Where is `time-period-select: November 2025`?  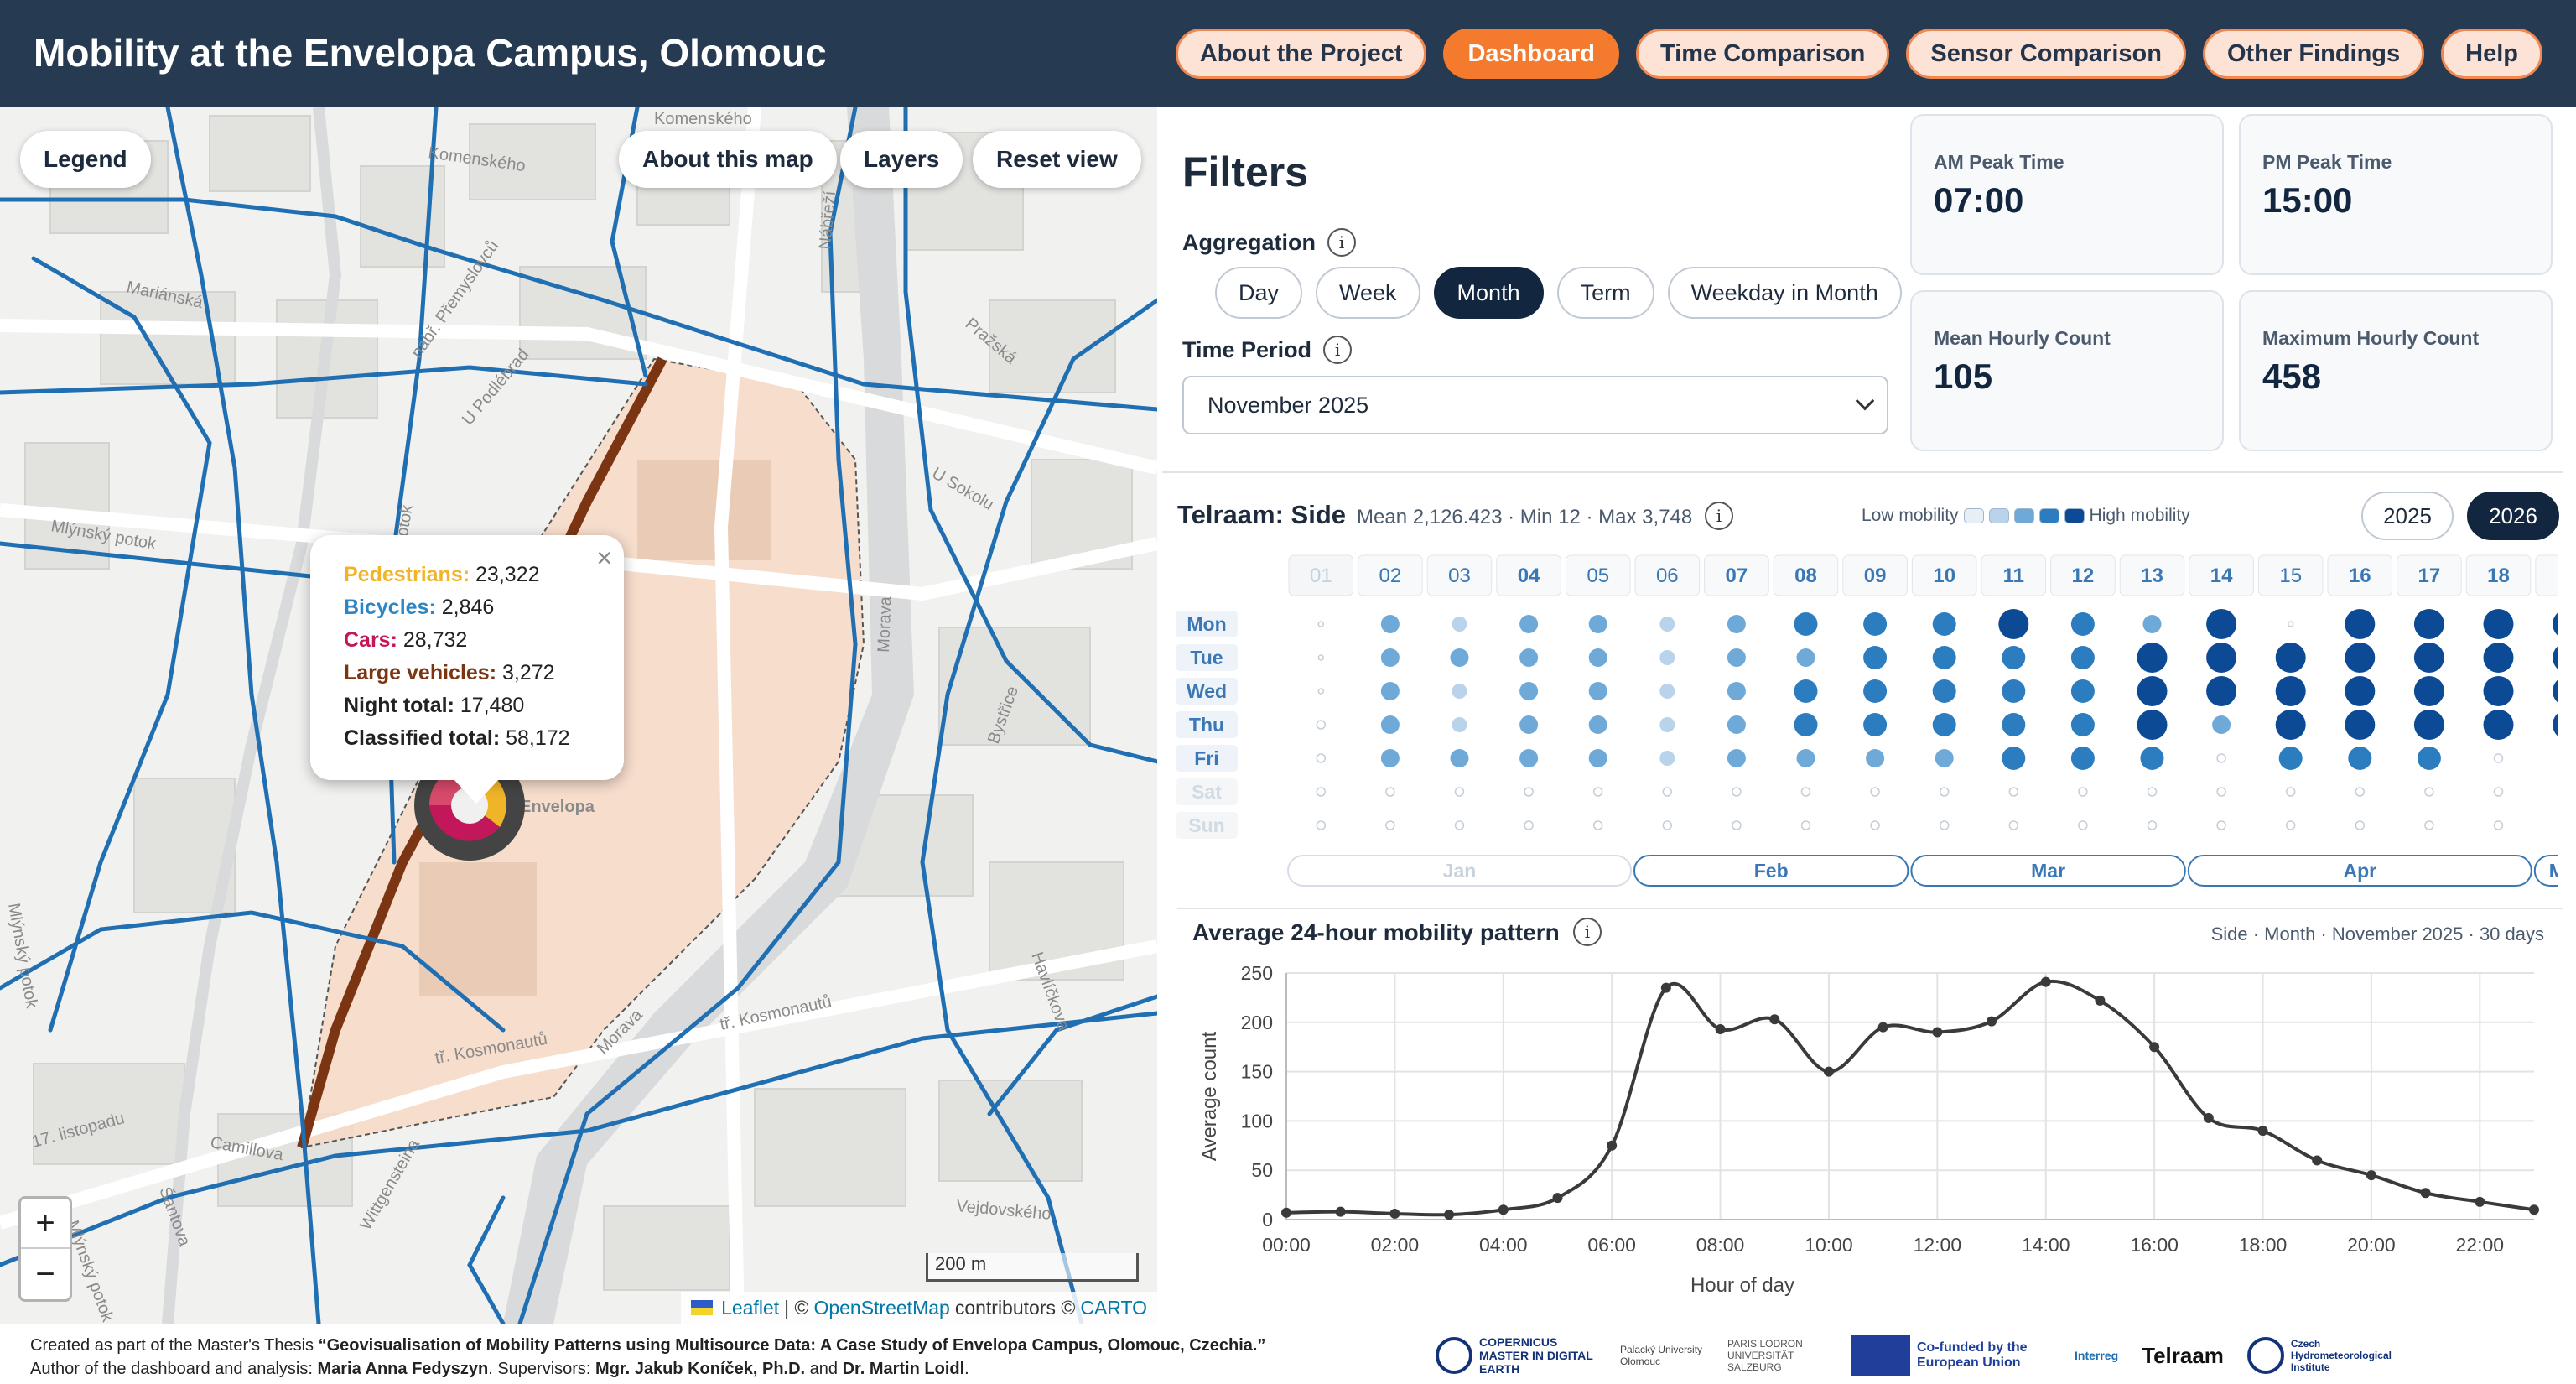
time-period-select: November 2025 is located at coordinates (1535, 405).